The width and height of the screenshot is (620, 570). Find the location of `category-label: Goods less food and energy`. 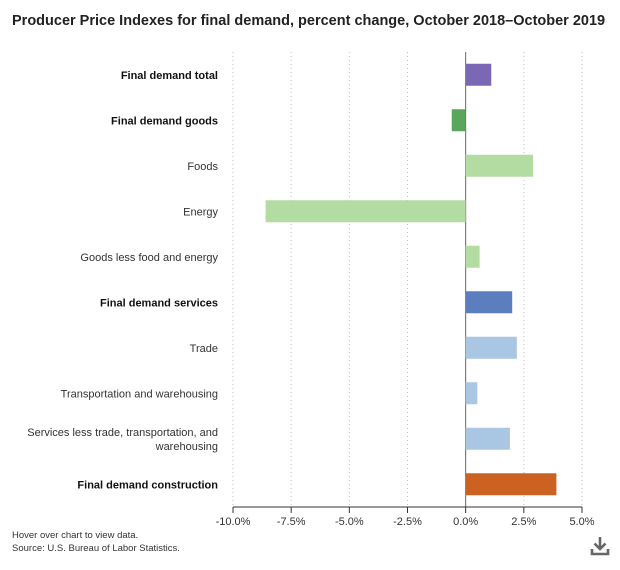

category-label: Goods less food and energy is located at coordinates (149, 258).